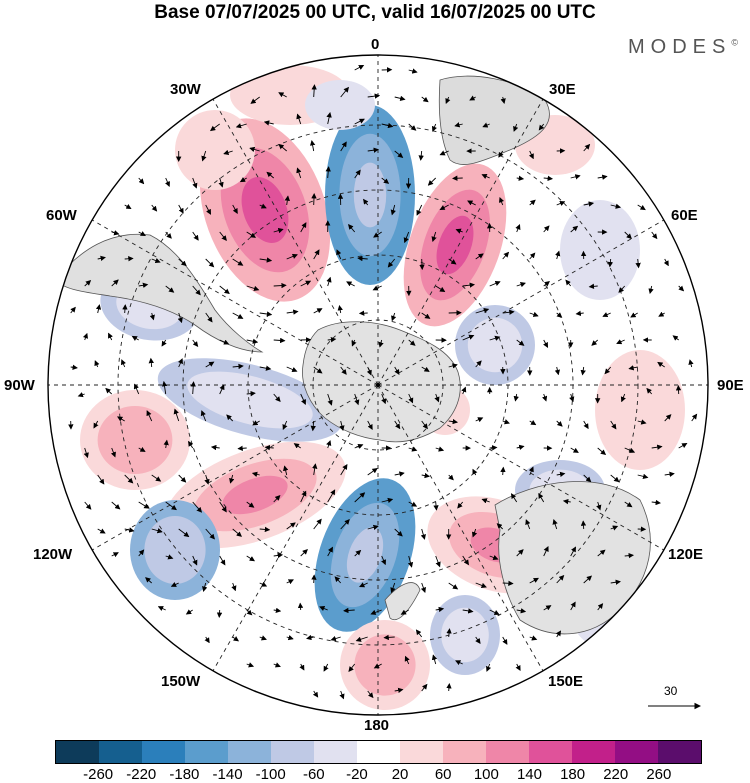 The image size is (750, 783). What do you see at coordinates (486, 774) in the screenshot?
I see `colorbar-tick-label: 100` at bounding box center [486, 774].